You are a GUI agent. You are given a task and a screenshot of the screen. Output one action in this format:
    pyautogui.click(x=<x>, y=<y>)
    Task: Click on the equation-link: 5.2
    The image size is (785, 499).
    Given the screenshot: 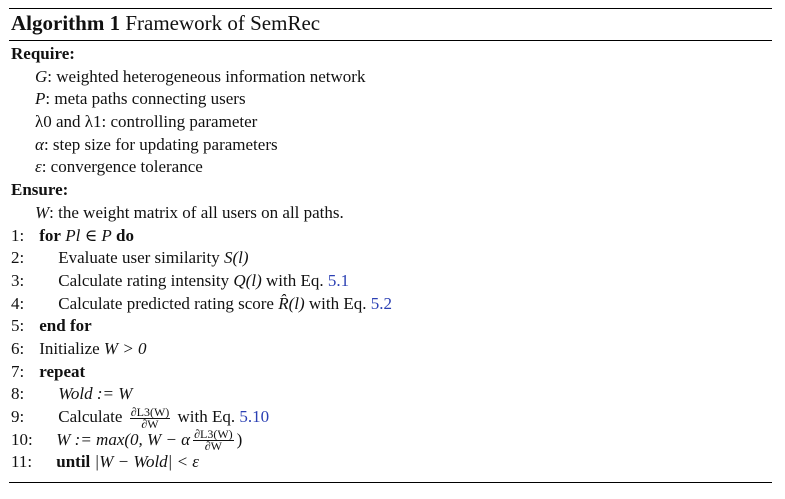 What is the action you would take?
    pyautogui.click(x=381, y=303)
    